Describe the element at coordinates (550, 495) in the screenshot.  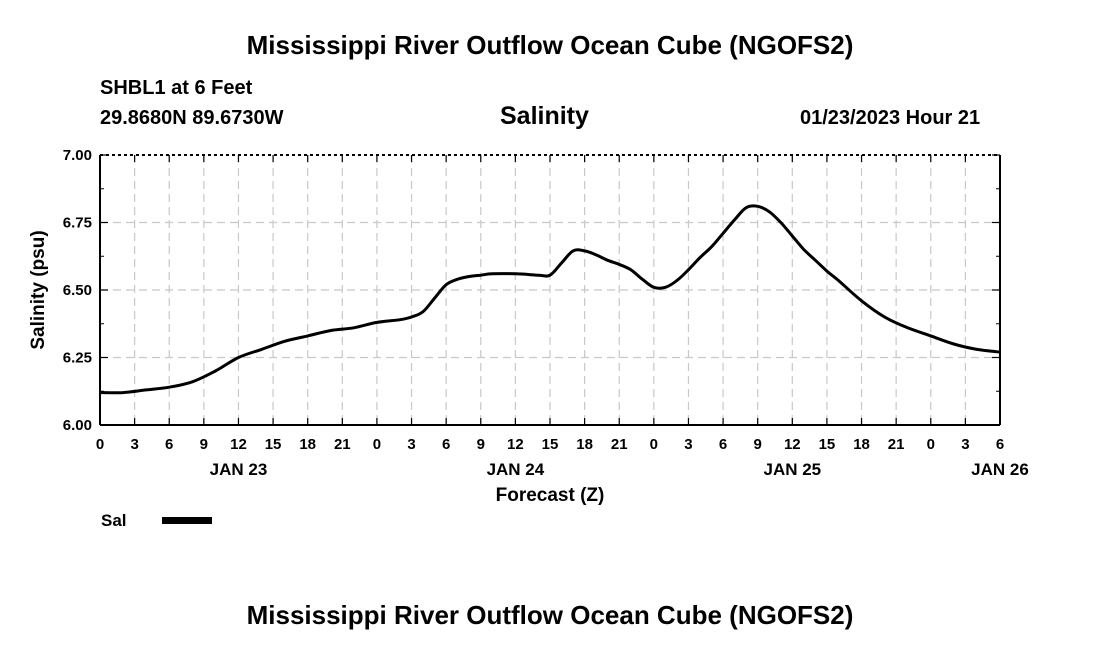
I see `x-axis-title: Forecast (Z)` at that location.